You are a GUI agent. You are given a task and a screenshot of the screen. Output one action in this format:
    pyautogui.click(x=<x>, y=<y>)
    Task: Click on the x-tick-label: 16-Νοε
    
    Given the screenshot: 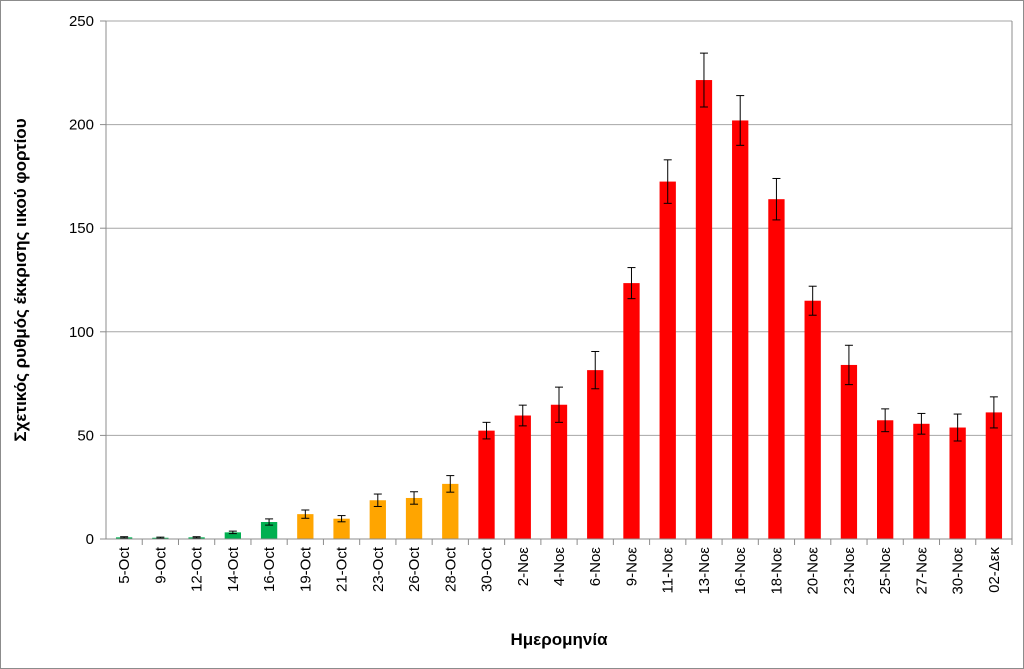 What is the action you would take?
    pyautogui.click(x=740, y=571)
    